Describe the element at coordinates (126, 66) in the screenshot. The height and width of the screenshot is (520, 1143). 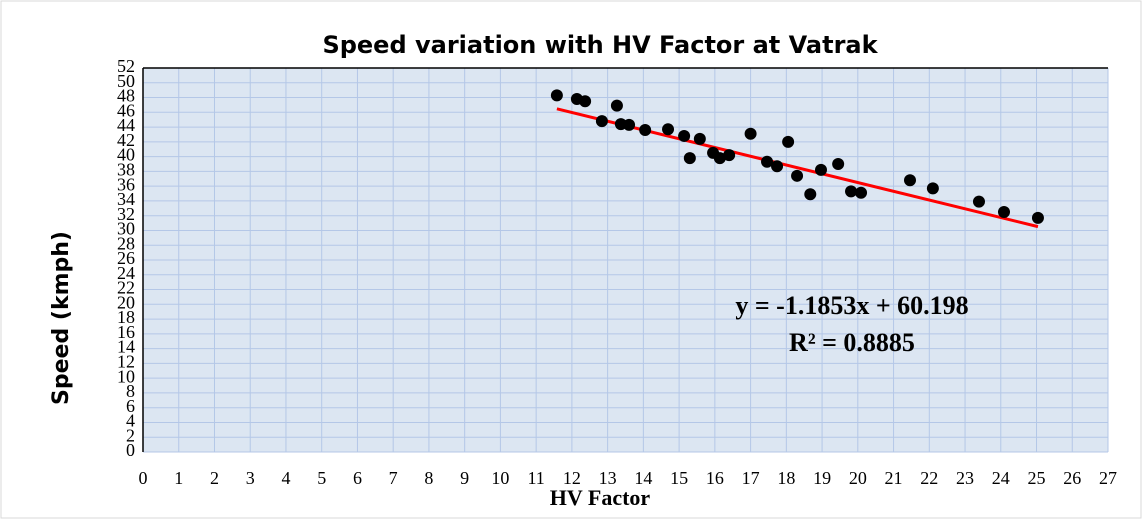
I see `y-tick-label: 52` at that location.